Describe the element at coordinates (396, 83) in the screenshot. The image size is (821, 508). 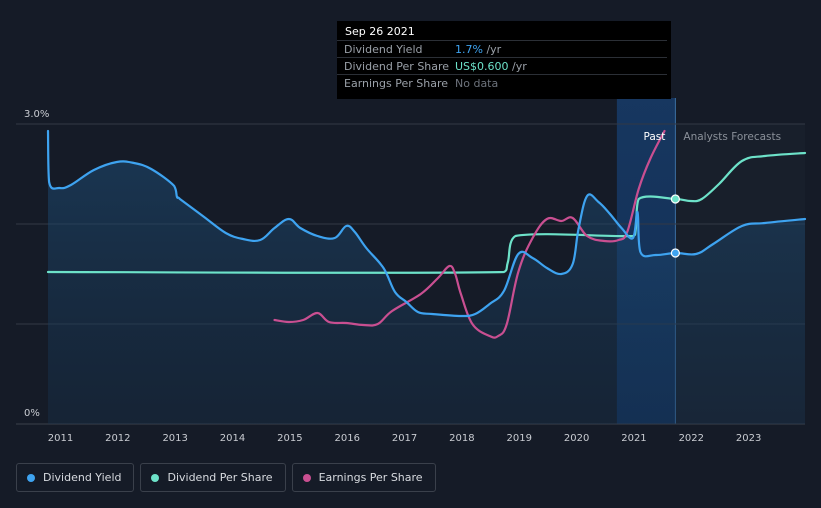
I see `tooltip-label: Earnings Per Share` at that location.